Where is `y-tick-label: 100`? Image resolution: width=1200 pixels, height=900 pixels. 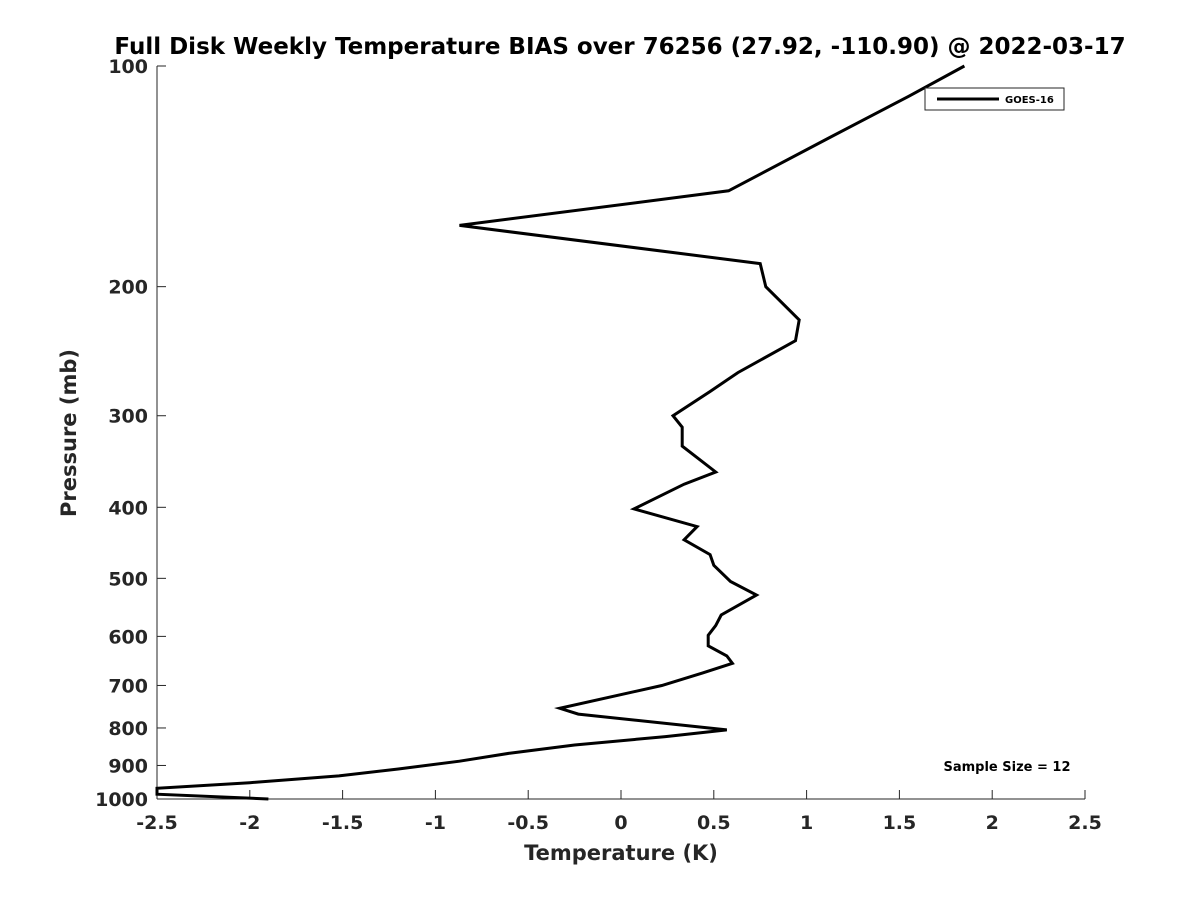
y-tick-label: 100 is located at coordinates (128, 67).